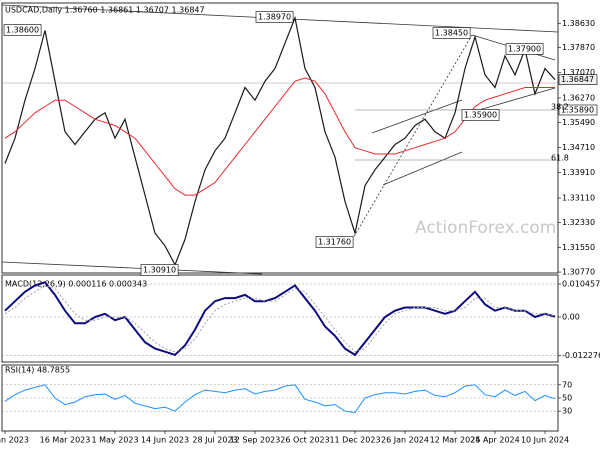 The width and height of the screenshot is (600, 450). I want to click on y-tick-label: 0.010457, so click(581, 284).